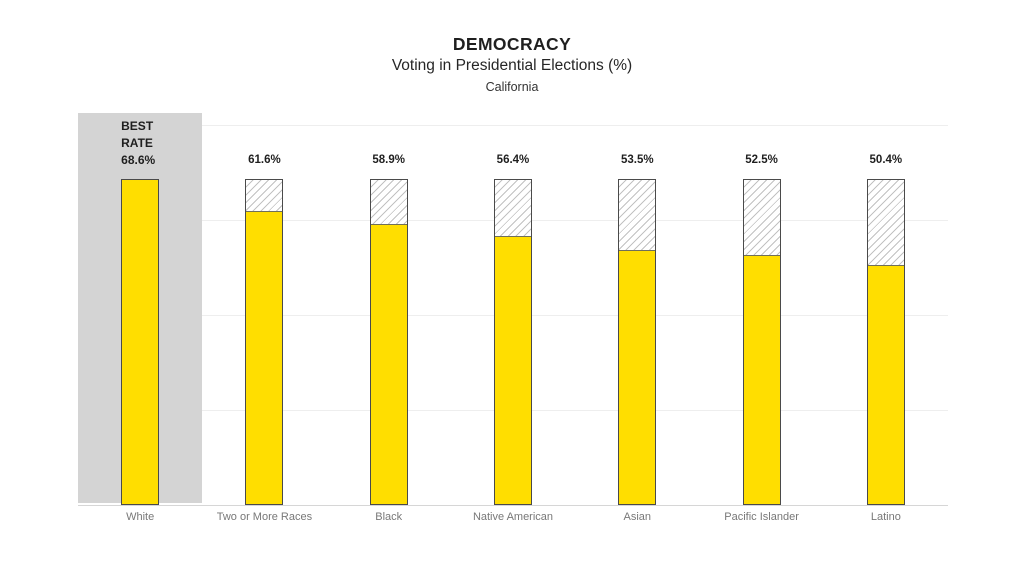  I want to click on value-label-asian: 53.5%, so click(637, 160).